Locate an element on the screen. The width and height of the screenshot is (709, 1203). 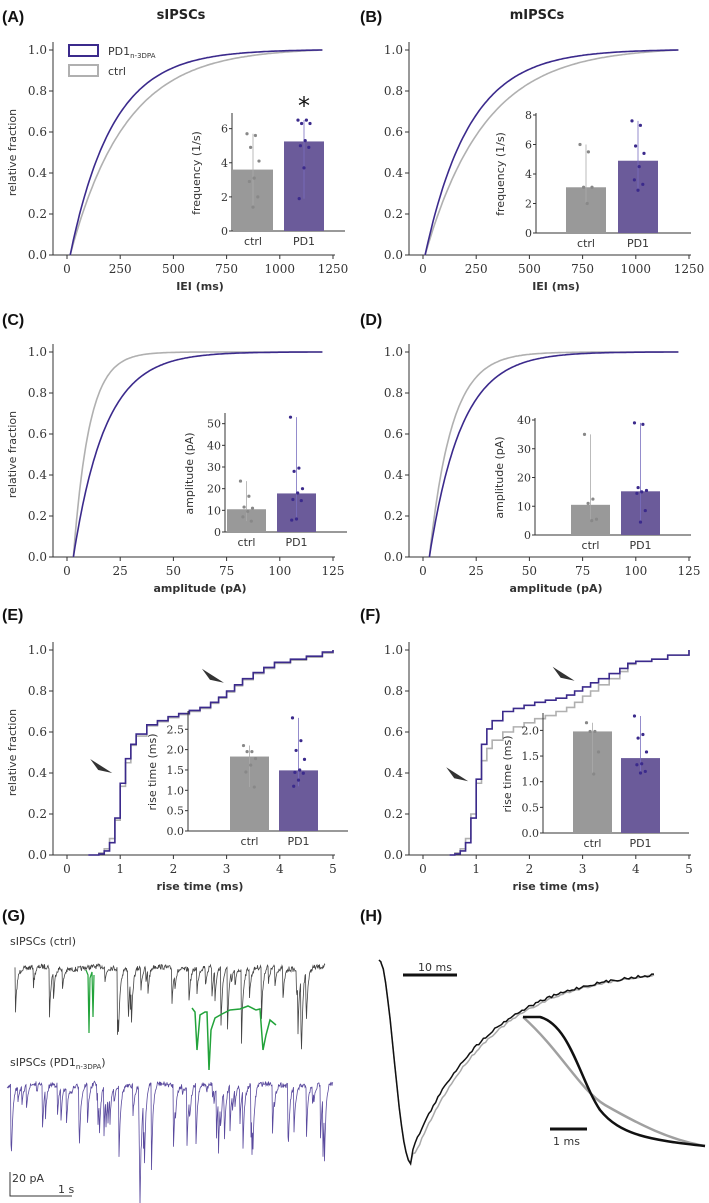
legend-swatch-ctrl is located at coordinates (83, 70).